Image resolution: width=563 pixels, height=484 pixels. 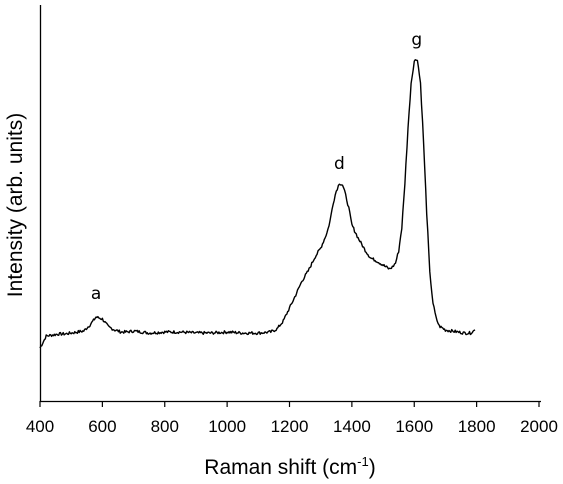 I want to click on x-tick-label: 1000, so click(x=227, y=426).